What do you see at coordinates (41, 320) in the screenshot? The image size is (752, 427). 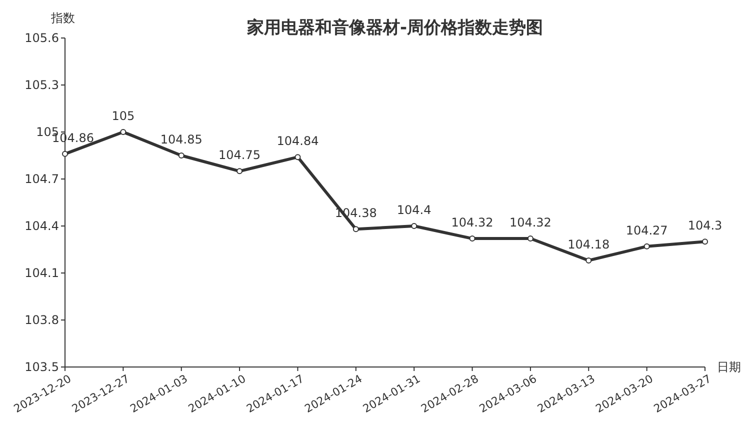 I see `y-tick-label: 103.8` at bounding box center [41, 320].